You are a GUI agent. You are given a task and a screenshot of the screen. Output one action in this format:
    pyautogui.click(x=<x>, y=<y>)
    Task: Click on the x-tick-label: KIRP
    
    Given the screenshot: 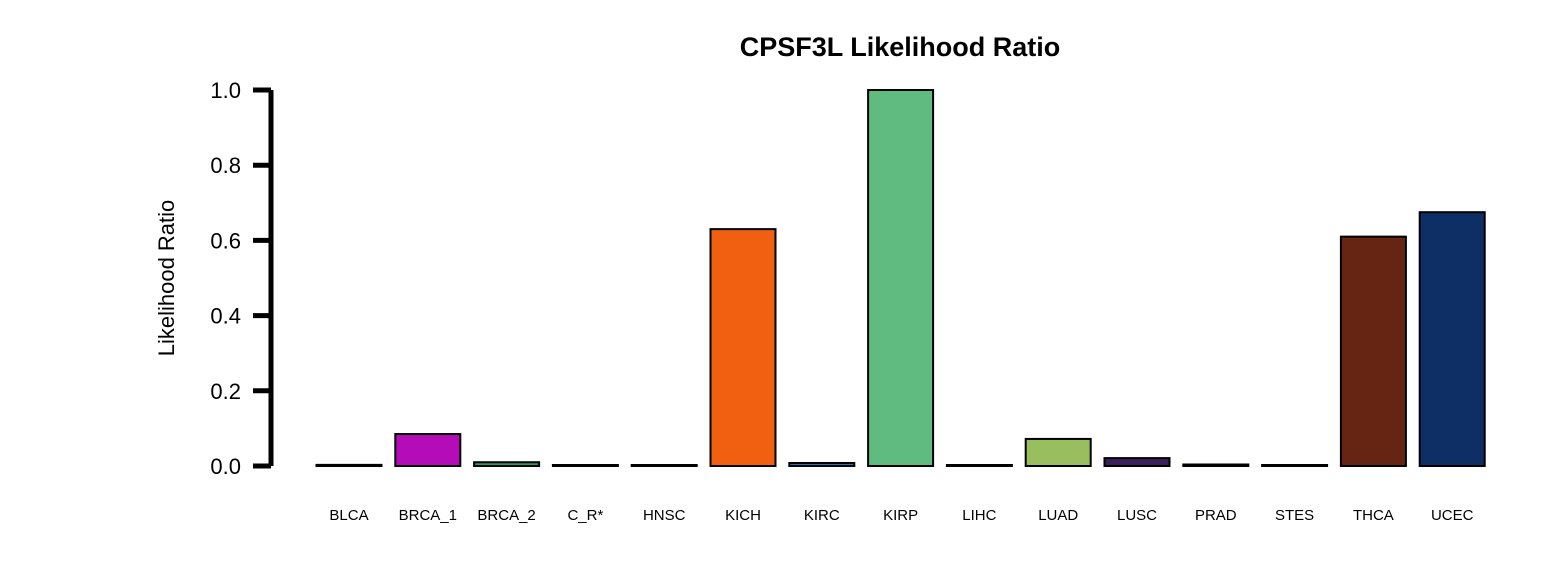 What is the action you would take?
    pyautogui.click(x=900, y=515)
    